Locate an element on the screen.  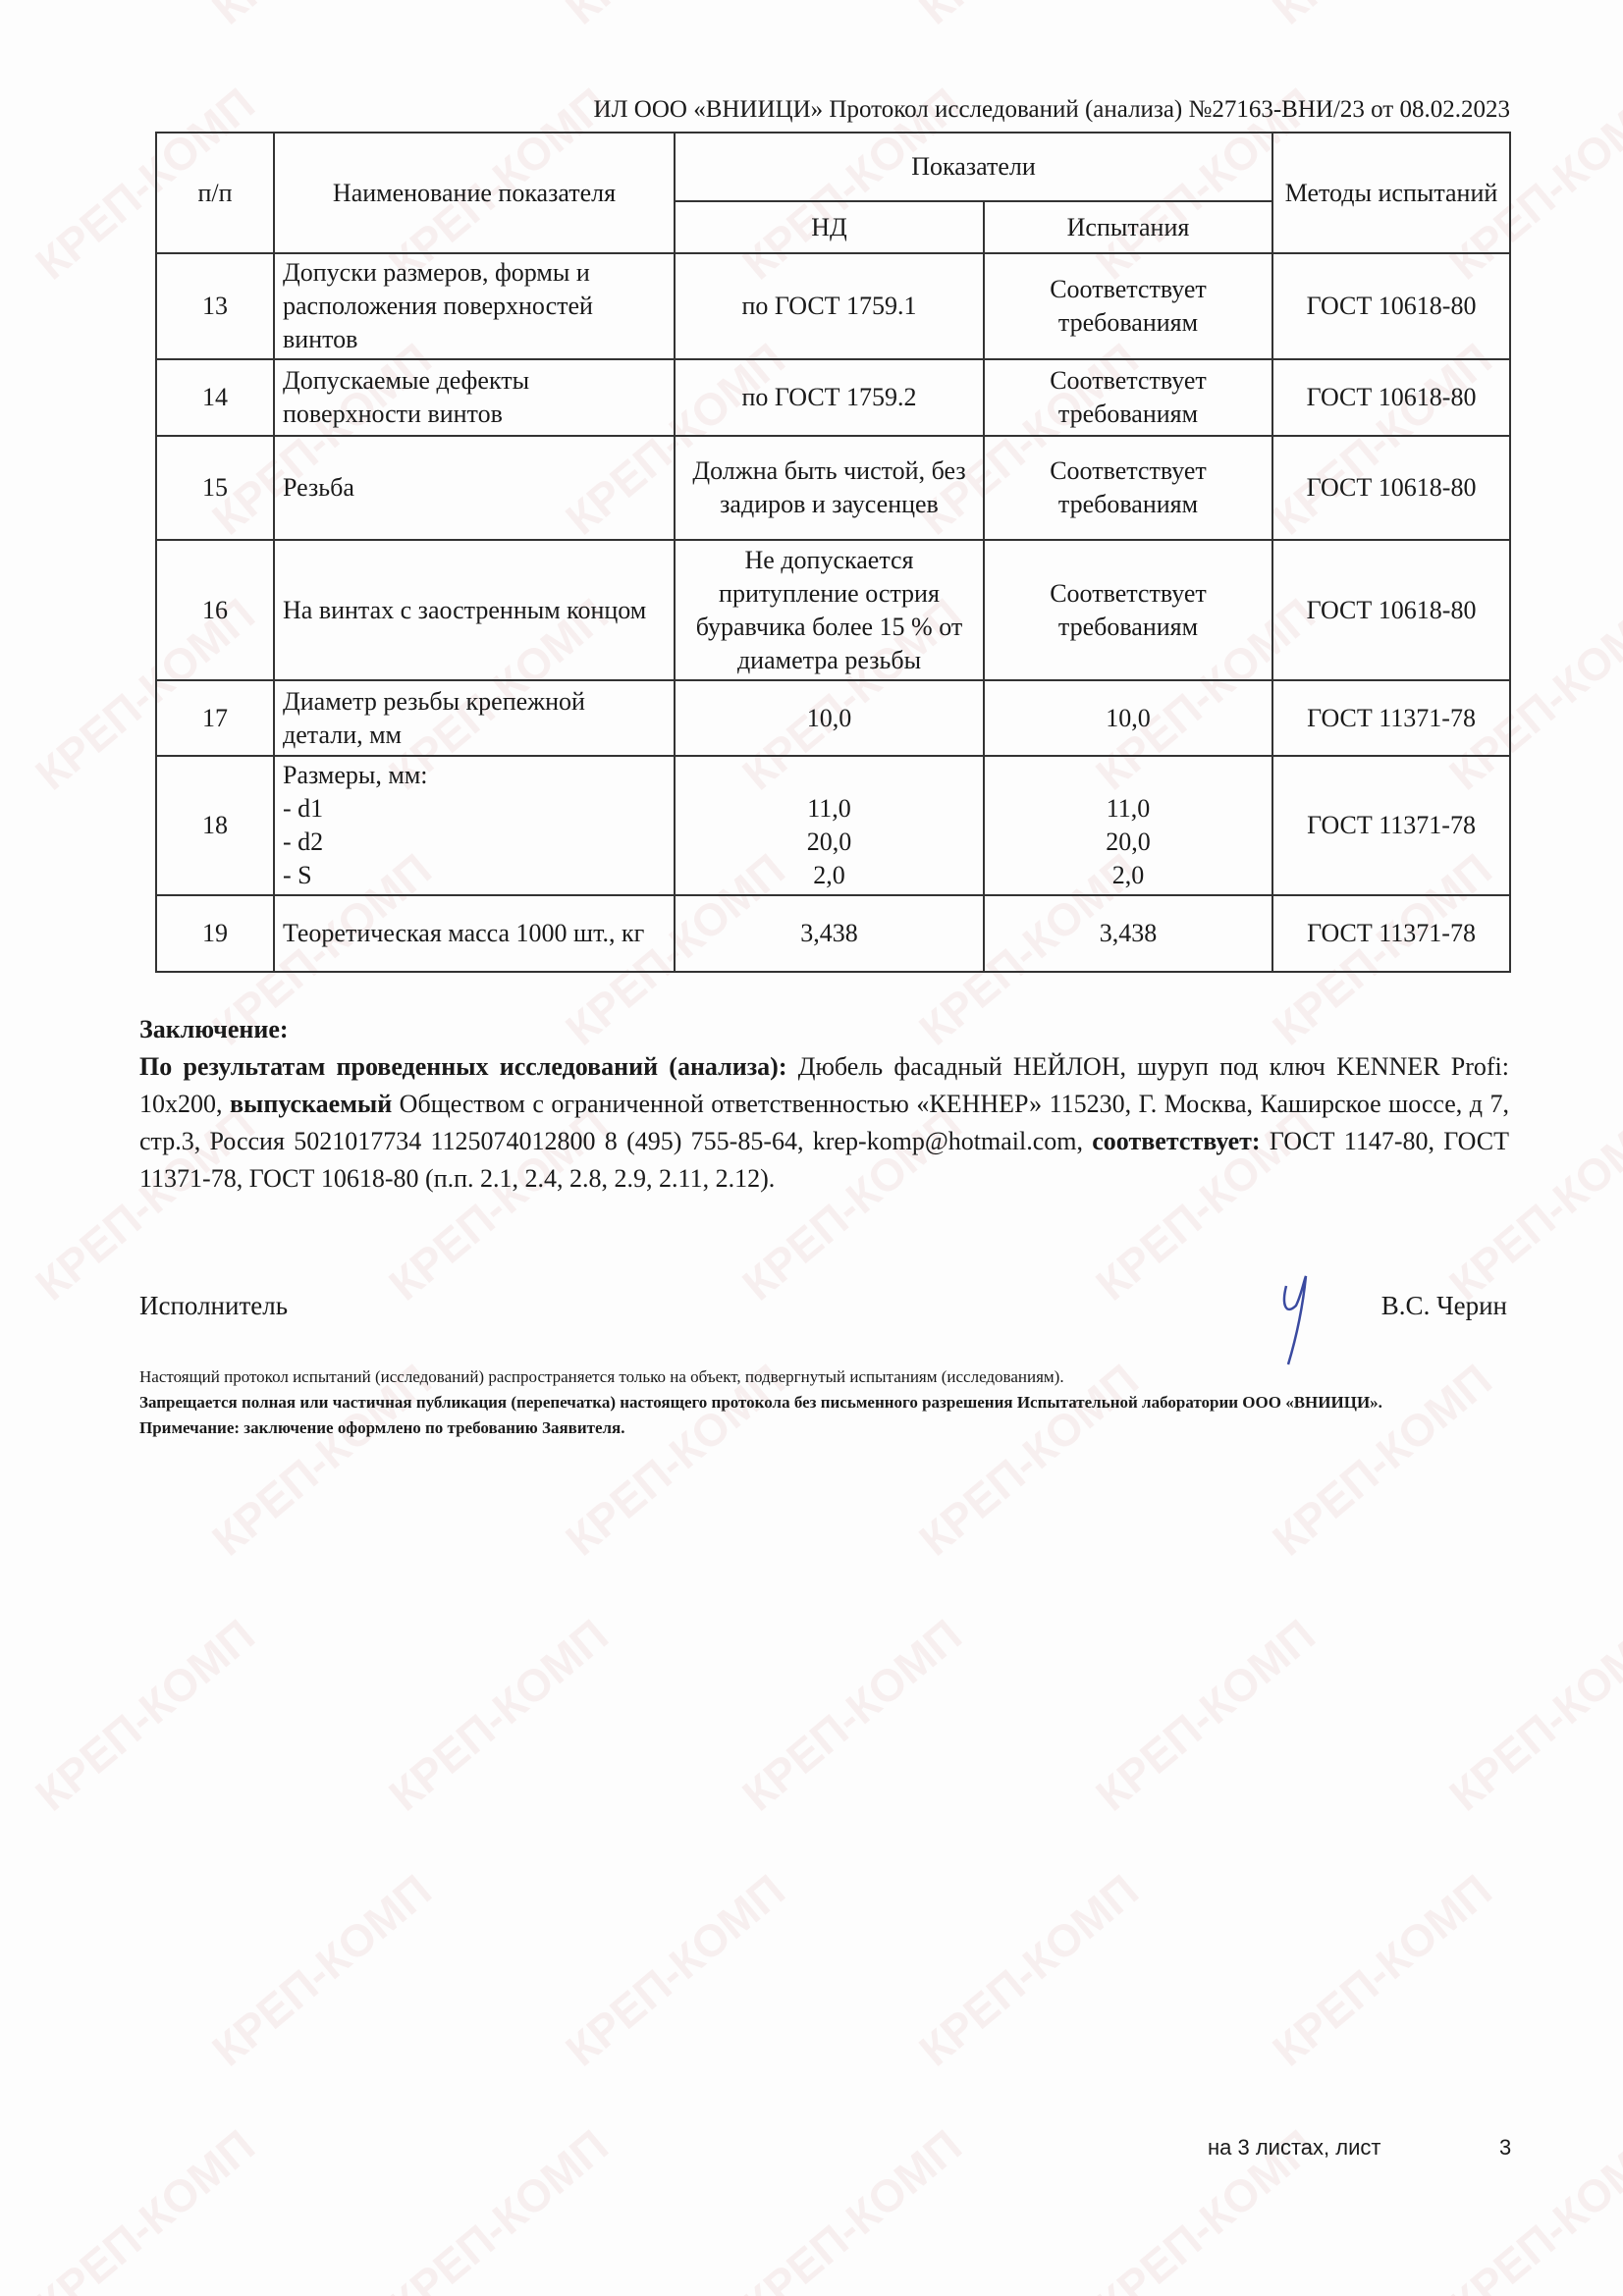
test-s: 2,0 is located at coordinates (1128, 875).